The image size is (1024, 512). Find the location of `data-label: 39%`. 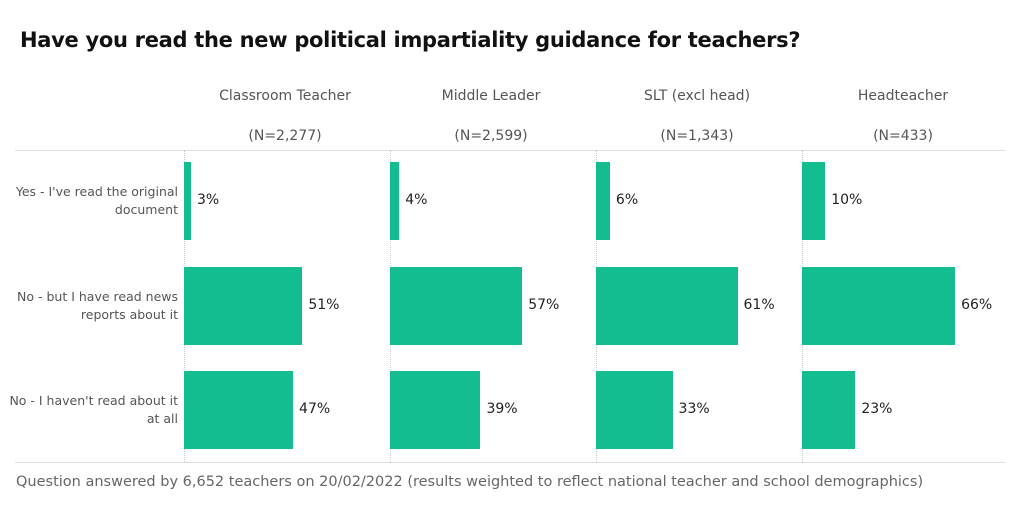

data-label: 39% is located at coordinates (502, 409).